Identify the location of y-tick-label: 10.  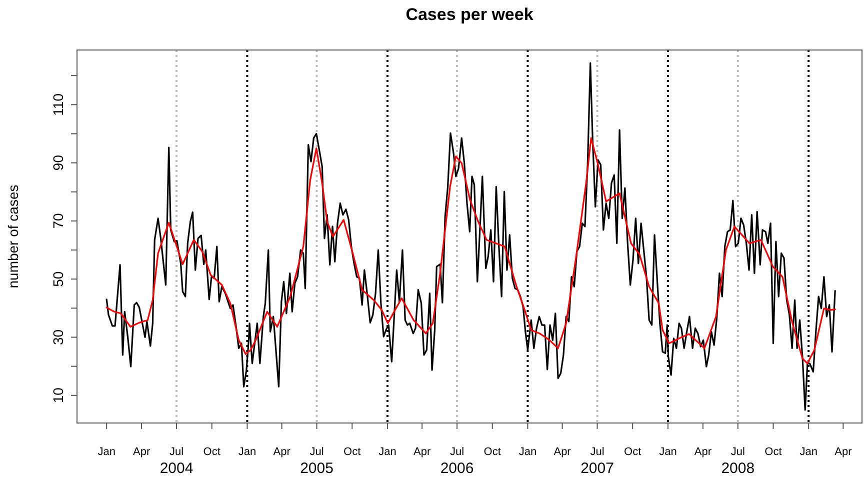
(58, 395).